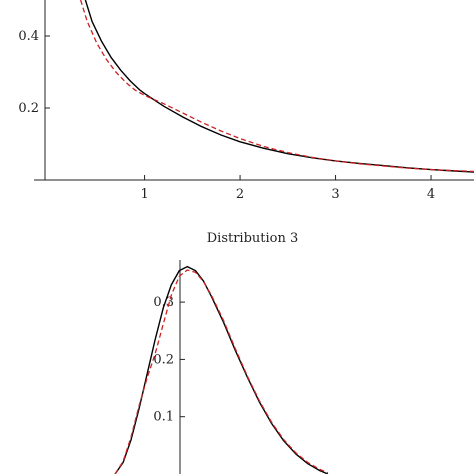 Image resolution: width=474 pixels, height=474 pixels. I want to click on x-tick-label: 4, so click(431, 194).